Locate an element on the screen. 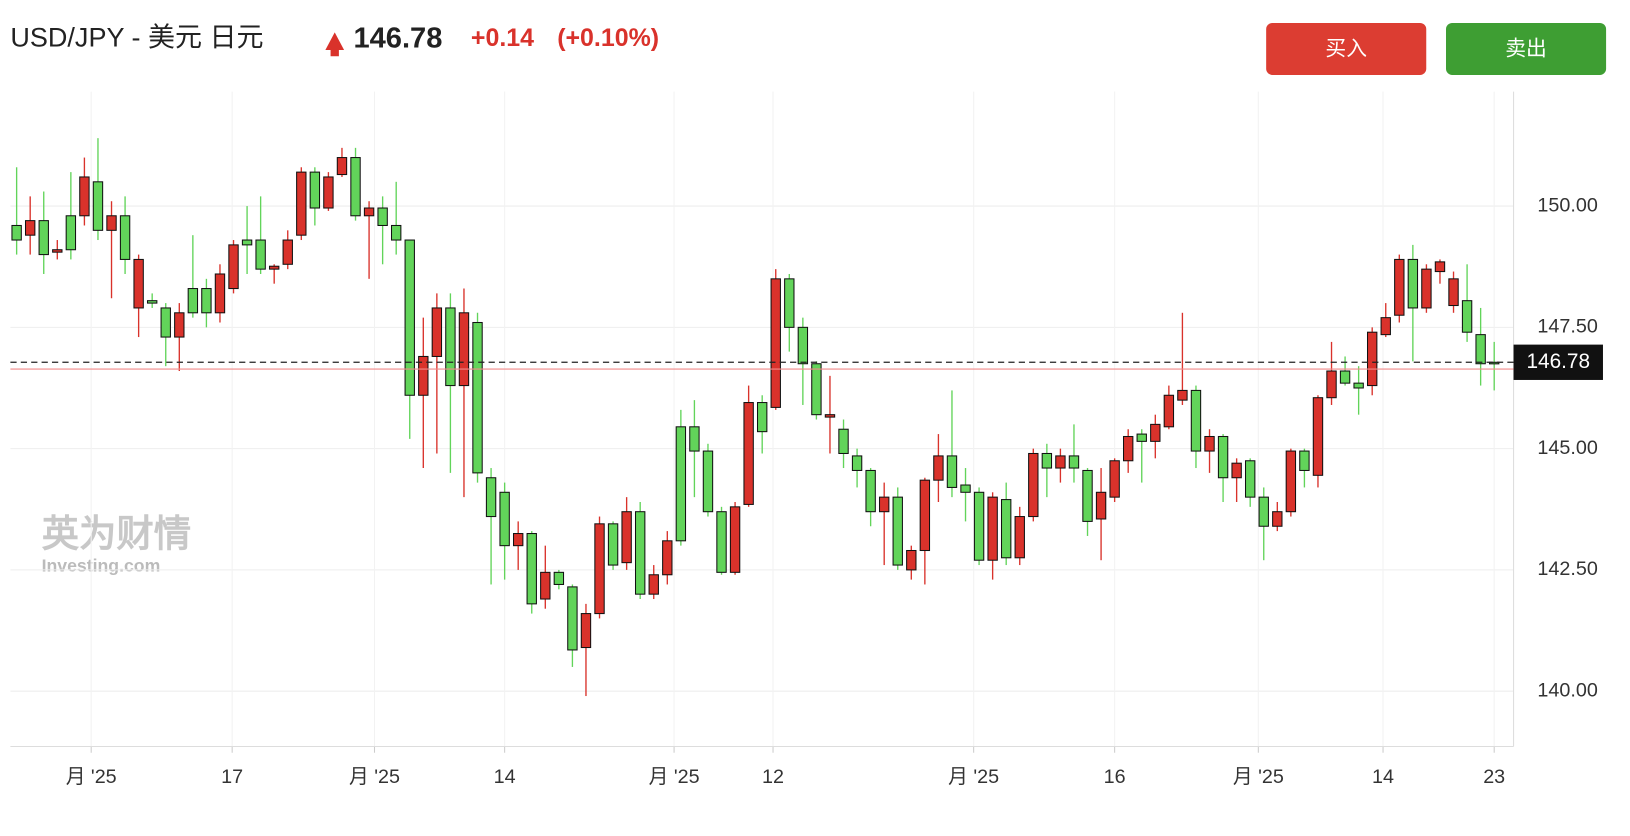 Image resolution: width=1630 pixels, height=836 pixels. change-pct: (+0.10%) is located at coordinates (608, 38).